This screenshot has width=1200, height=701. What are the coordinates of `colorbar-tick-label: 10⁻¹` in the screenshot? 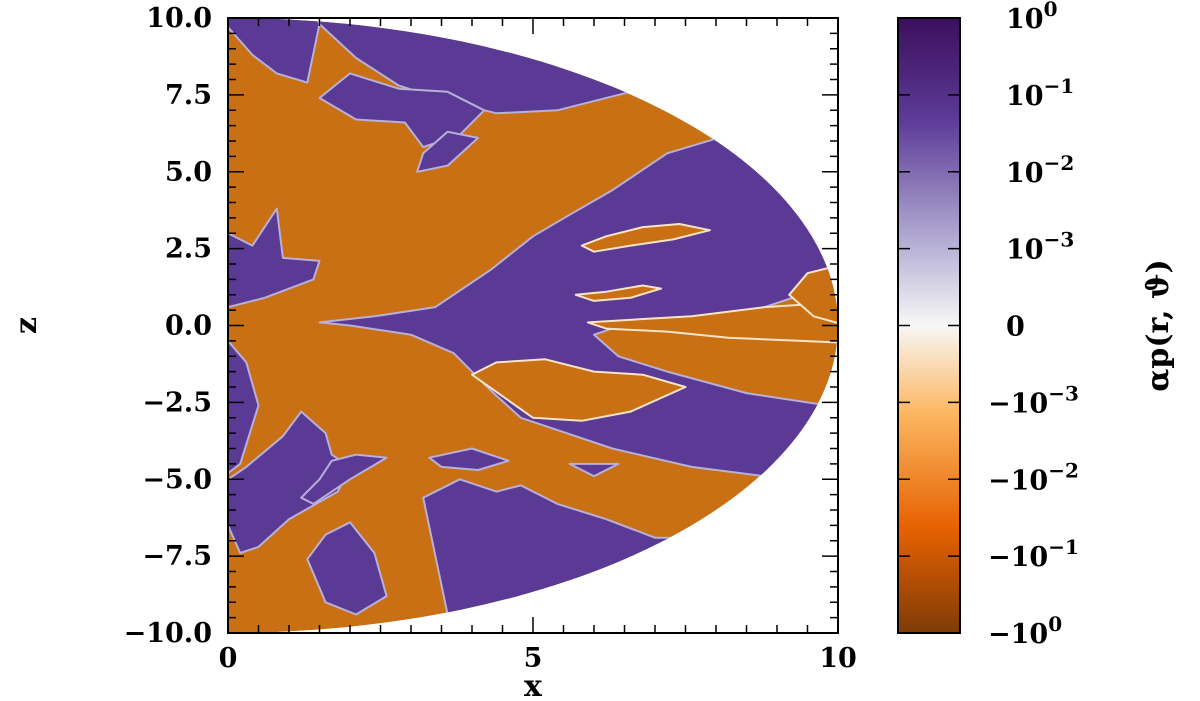 It's located at (1040, 93).